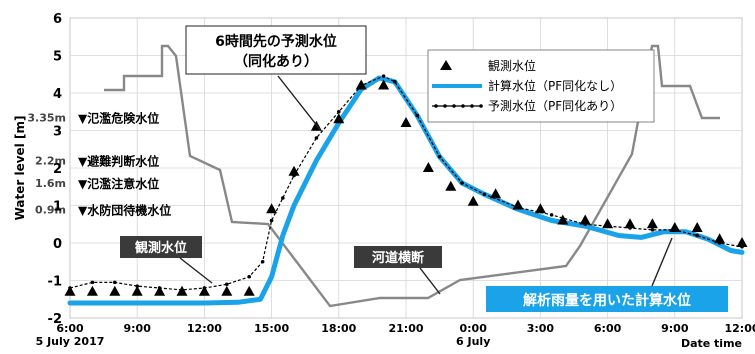 This screenshot has height=354, width=755. Describe the element at coordinates (118, 183) in the screenshot. I see `threshold-name-label: ▼氾濫注意水位` at that location.